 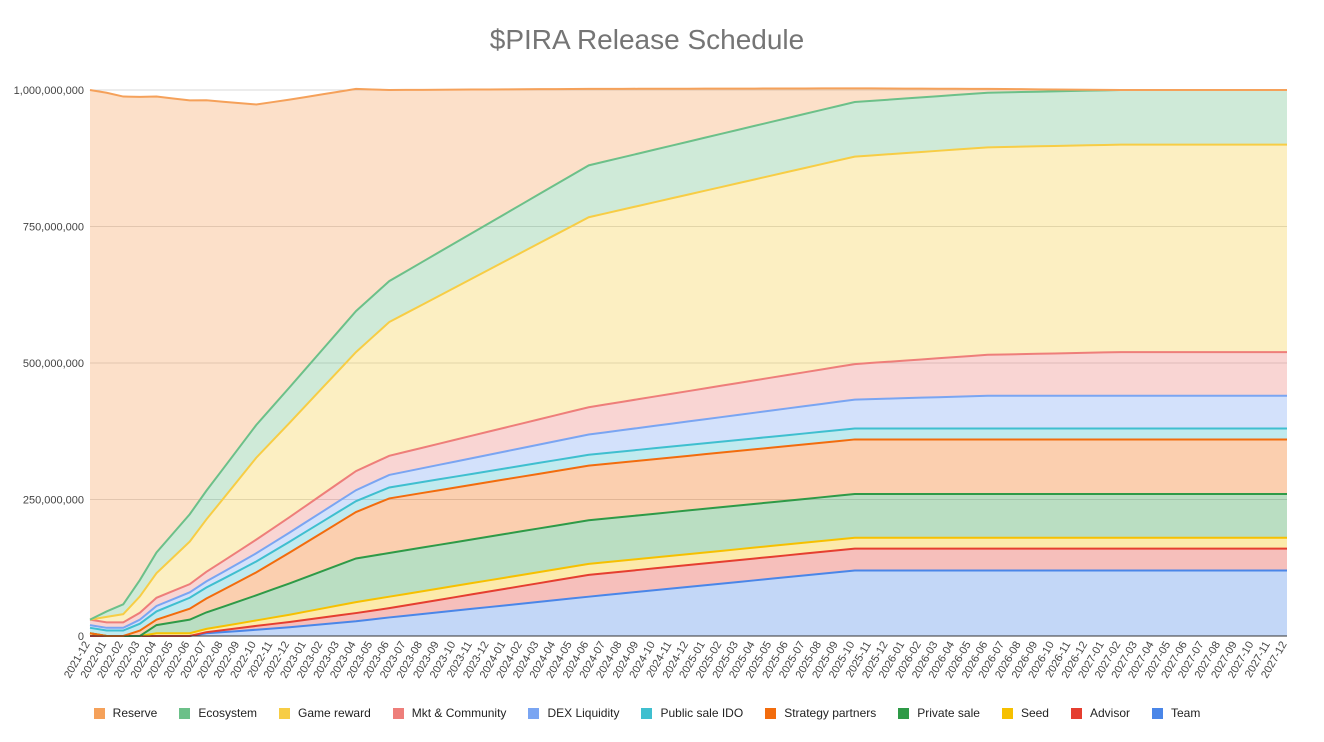 I want to click on legend-item: Ecosystem, so click(x=218, y=713).